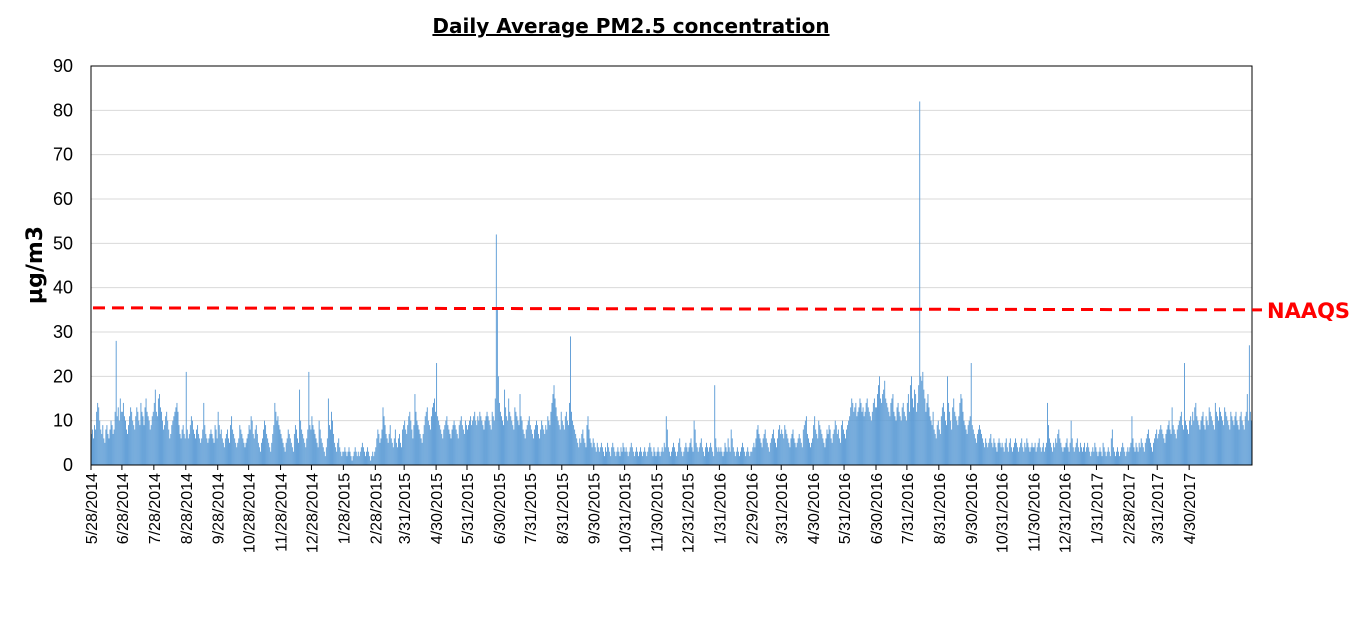 The width and height of the screenshot is (1372, 617). Describe the element at coordinates (752, 508) in the screenshot. I see `x-tick-label: 2/29/2016` at that location.